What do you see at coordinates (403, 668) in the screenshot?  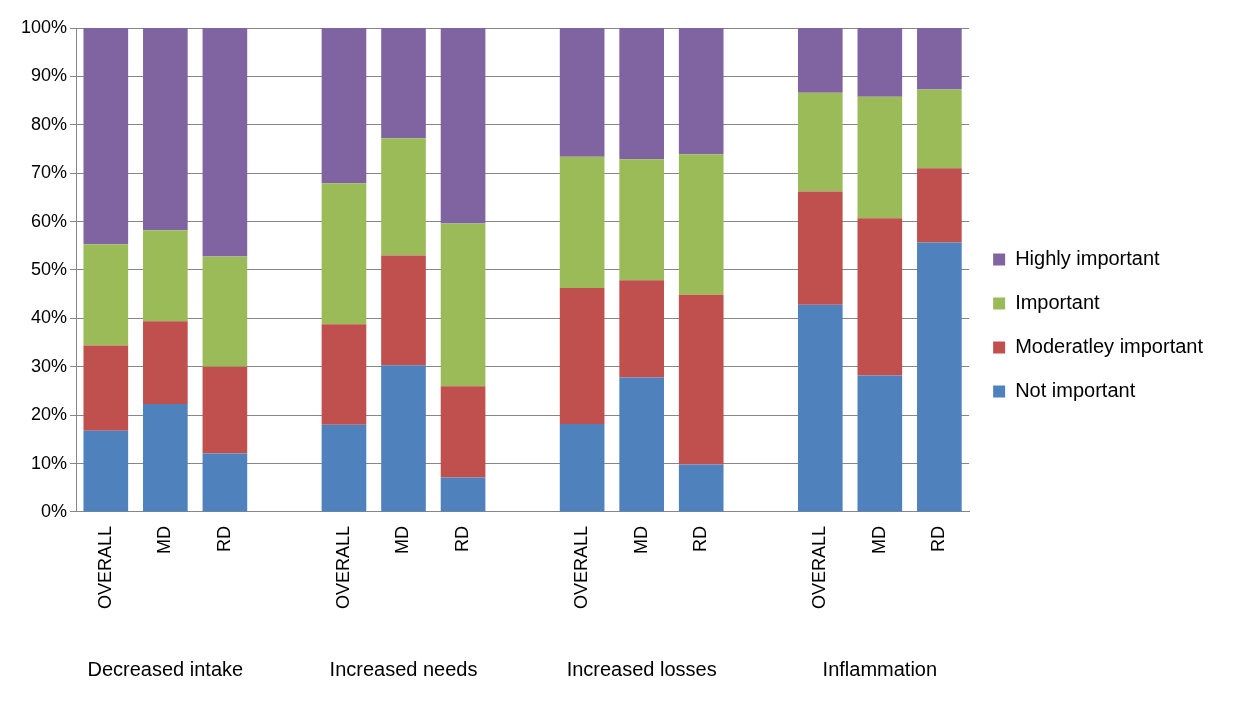 I see `text: Increased needs` at bounding box center [403, 668].